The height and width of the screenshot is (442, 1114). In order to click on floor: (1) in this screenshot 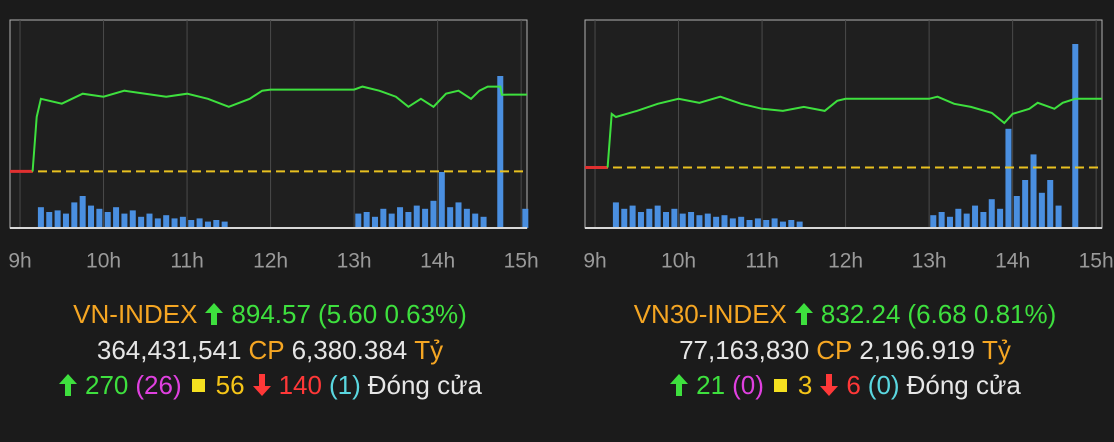, I will do `click(344, 384)`.